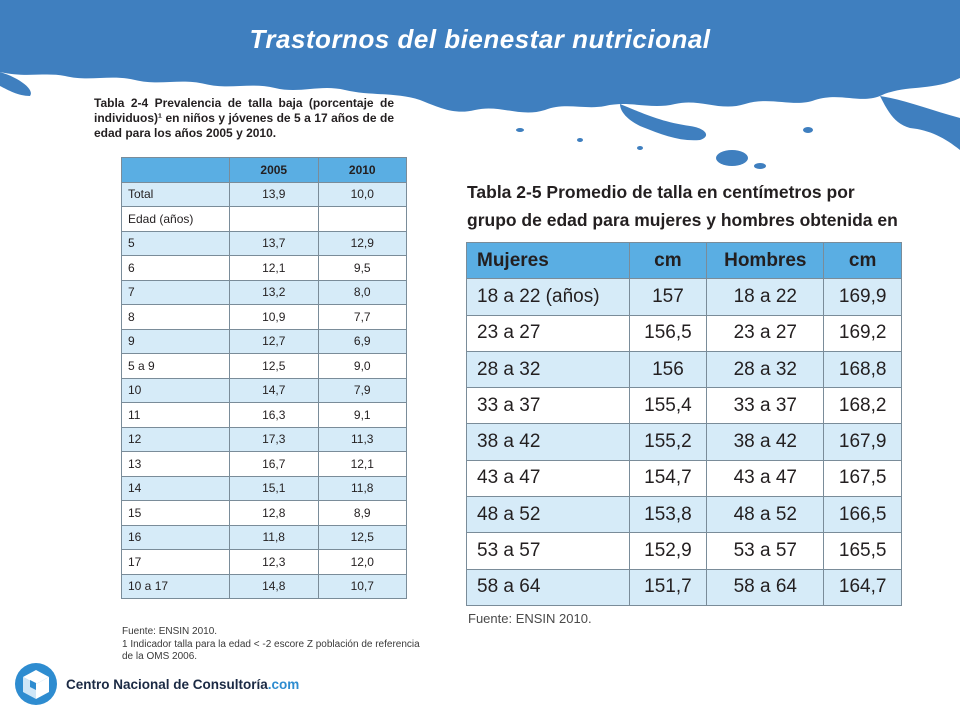  I want to click on value-2010: 12,9, so click(362, 243).